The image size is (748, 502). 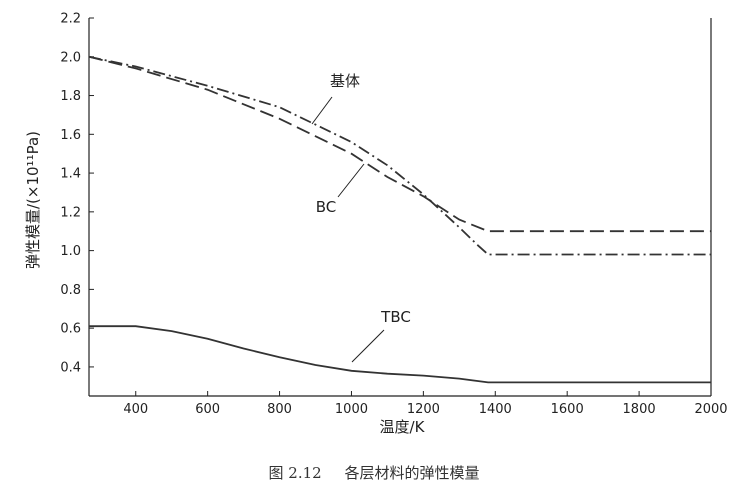 I want to click on annotation-BC: BC, so click(x=326, y=207).